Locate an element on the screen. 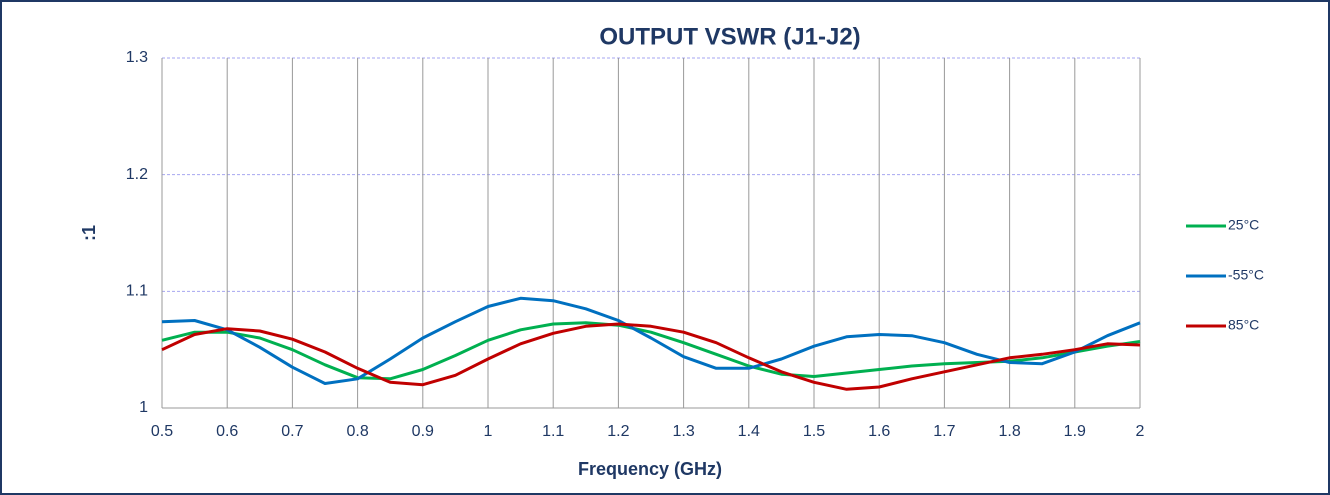 The width and height of the screenshot is (1330, 495). x-tick-label: 0.7 is located at coordinates (292, 431).